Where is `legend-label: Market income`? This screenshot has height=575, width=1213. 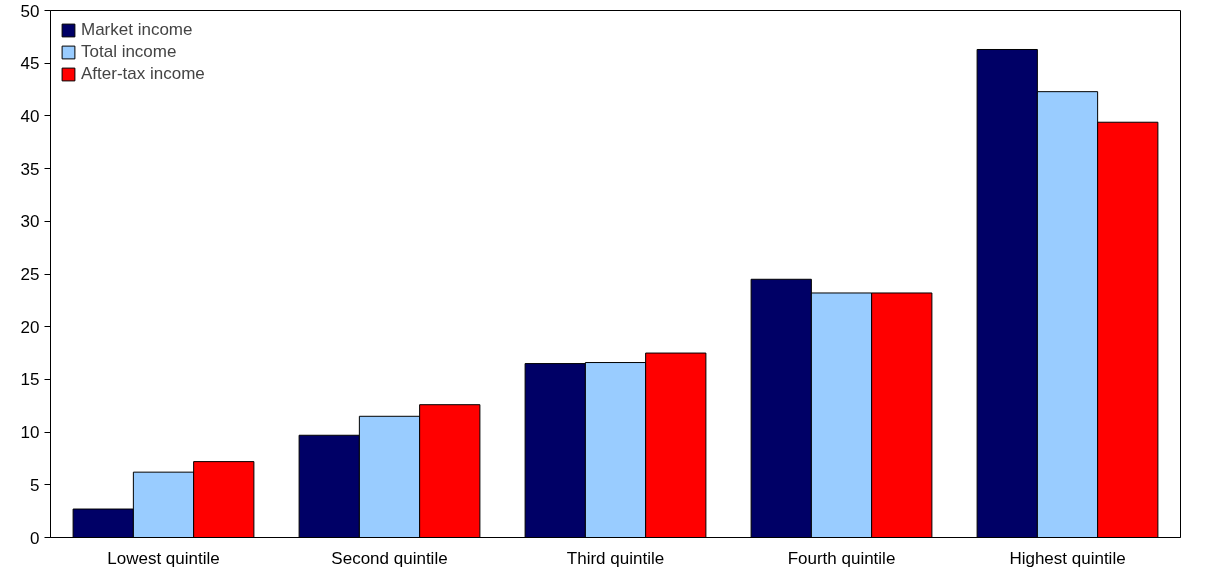
legend-label: Market income is located at coordinates (137, 30).